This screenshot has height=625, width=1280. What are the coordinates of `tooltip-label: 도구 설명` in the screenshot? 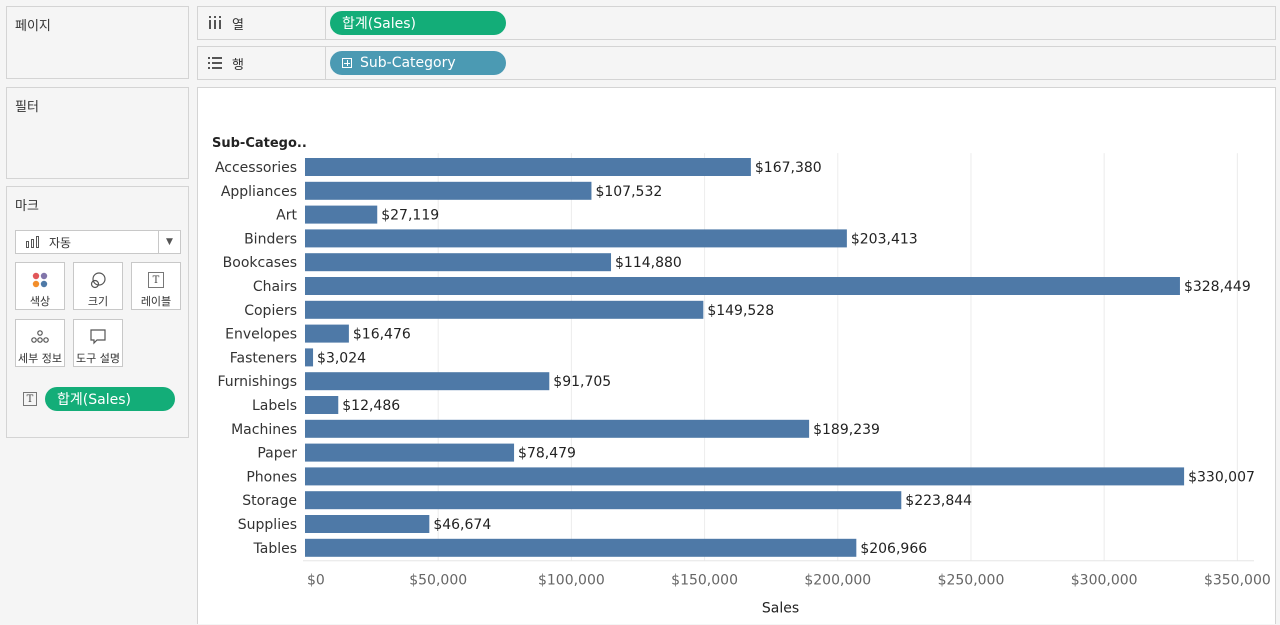 It's located at (98, 358).